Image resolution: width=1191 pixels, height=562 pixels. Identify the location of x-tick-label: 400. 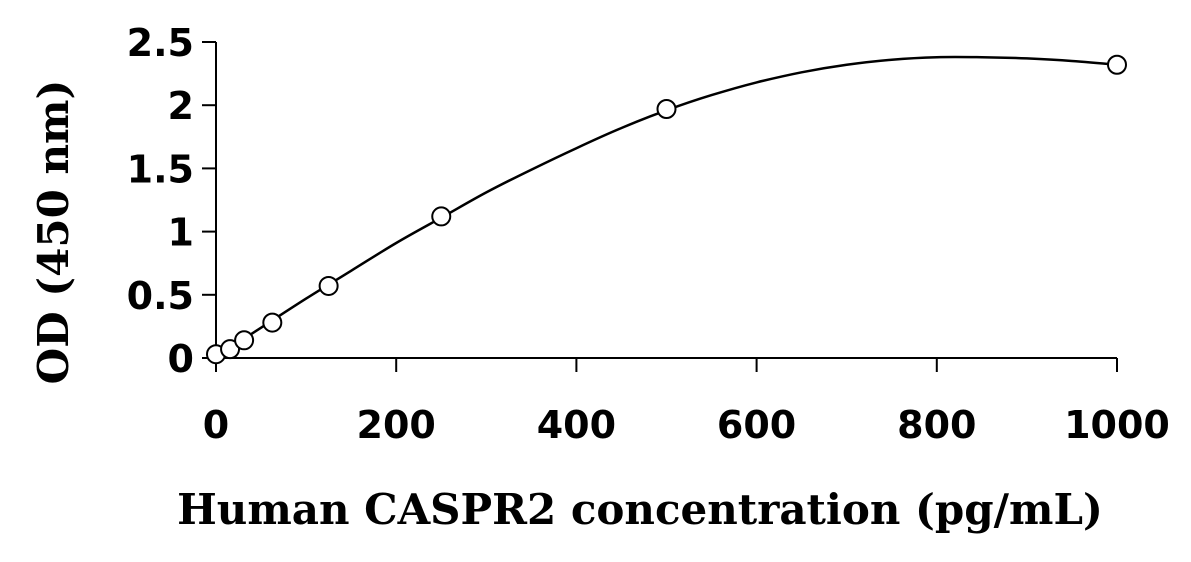
(576, 425).